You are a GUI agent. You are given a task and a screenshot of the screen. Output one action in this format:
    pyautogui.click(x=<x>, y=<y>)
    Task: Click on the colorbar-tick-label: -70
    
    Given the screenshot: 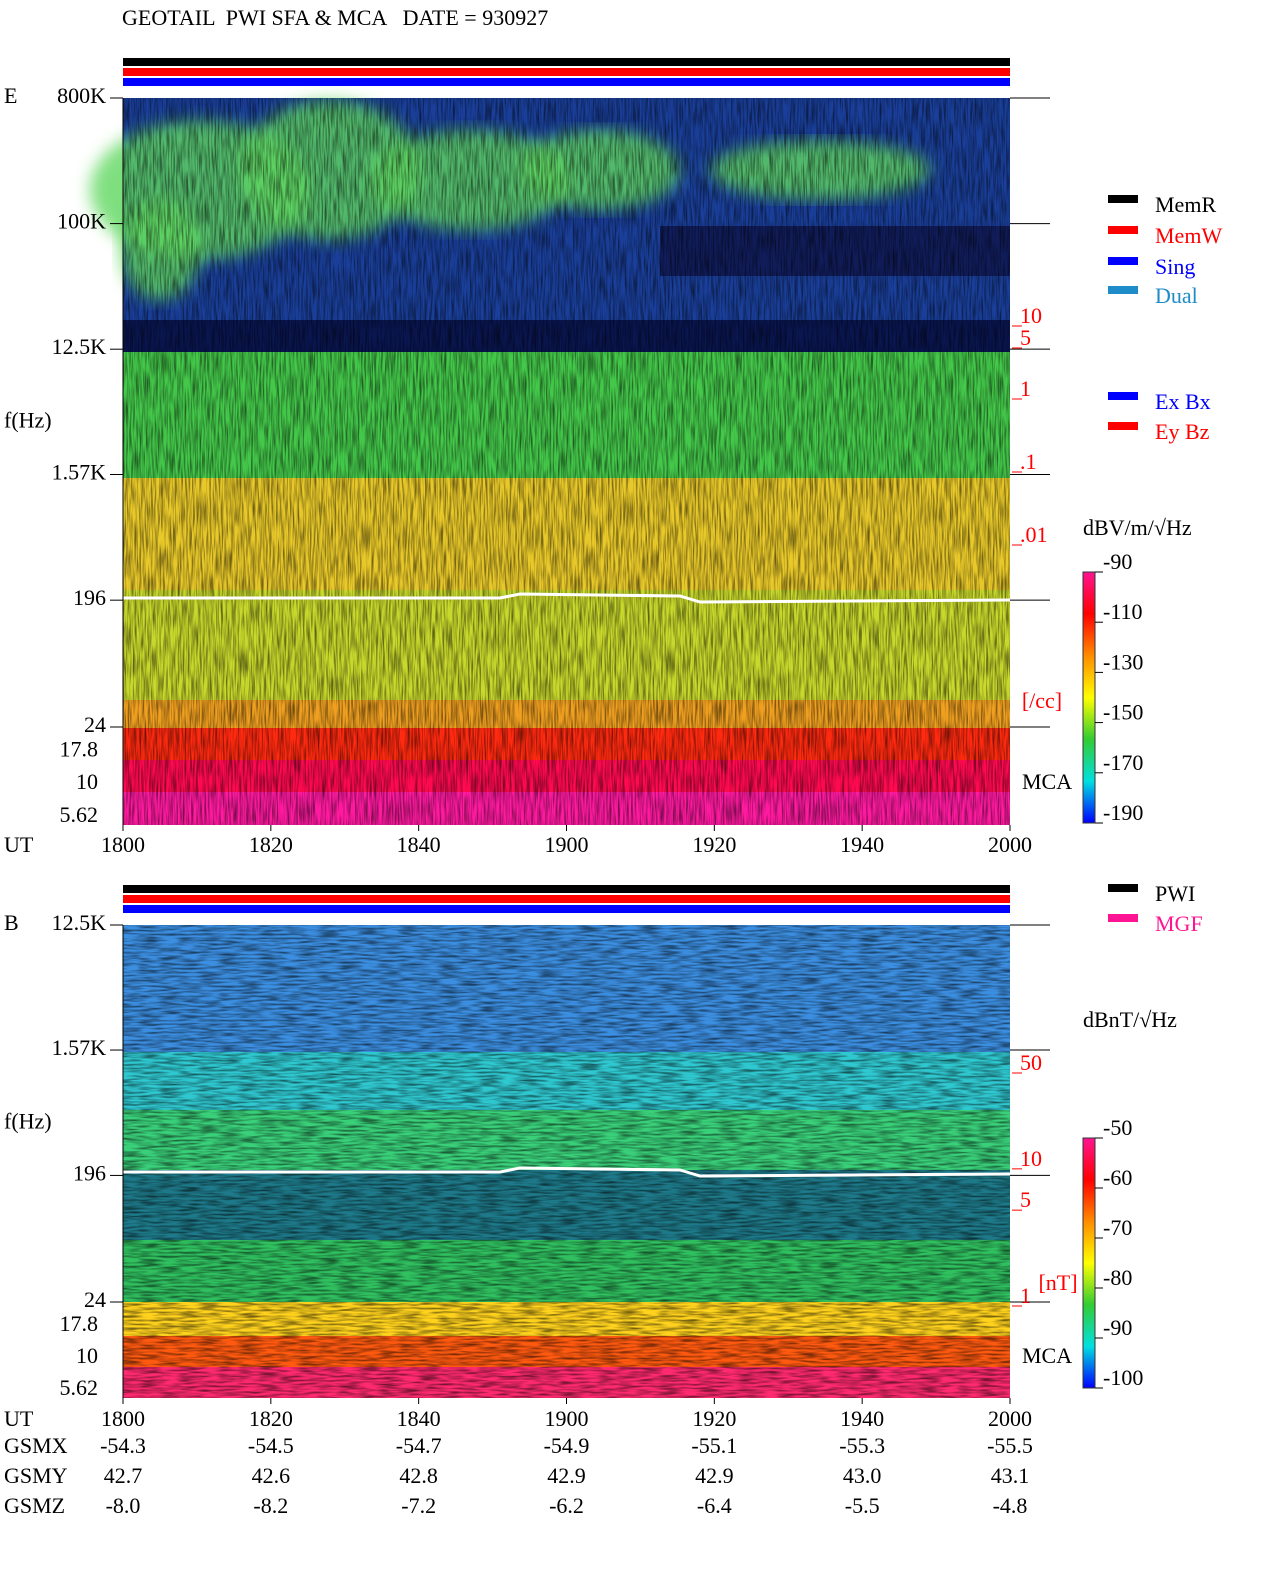 What is the action you would take?
    pyautogui.click(x=1117, y=1227)
    